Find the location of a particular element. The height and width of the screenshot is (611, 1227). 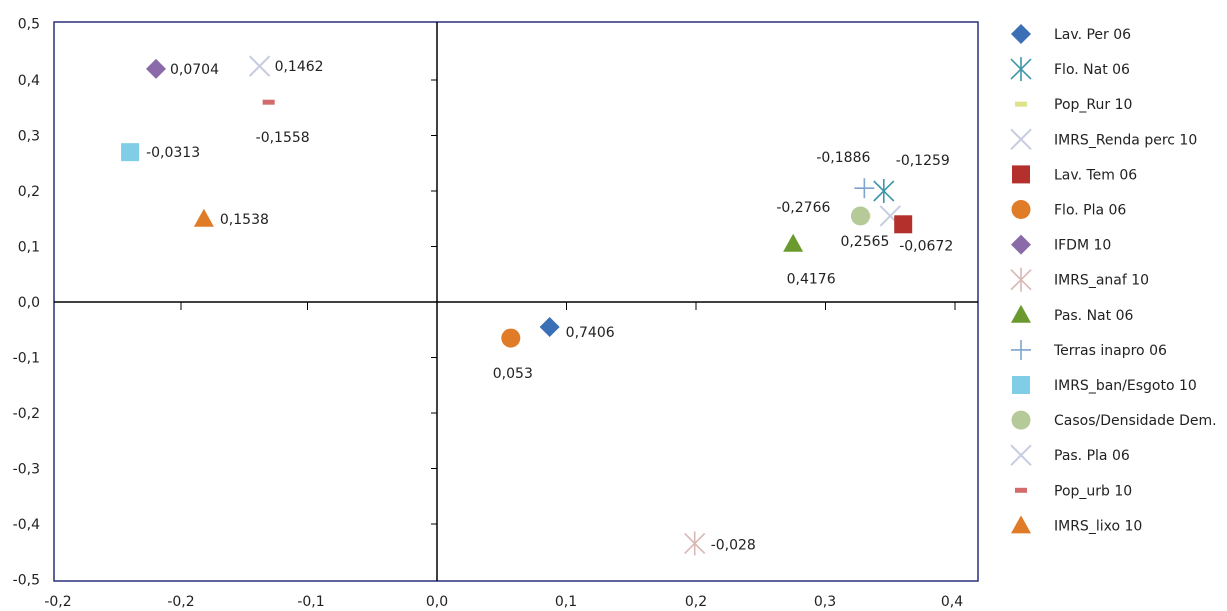

legend-label-imrs-lixo-10: IMRS_lixo 10 is located at coordinates (1098, 526).